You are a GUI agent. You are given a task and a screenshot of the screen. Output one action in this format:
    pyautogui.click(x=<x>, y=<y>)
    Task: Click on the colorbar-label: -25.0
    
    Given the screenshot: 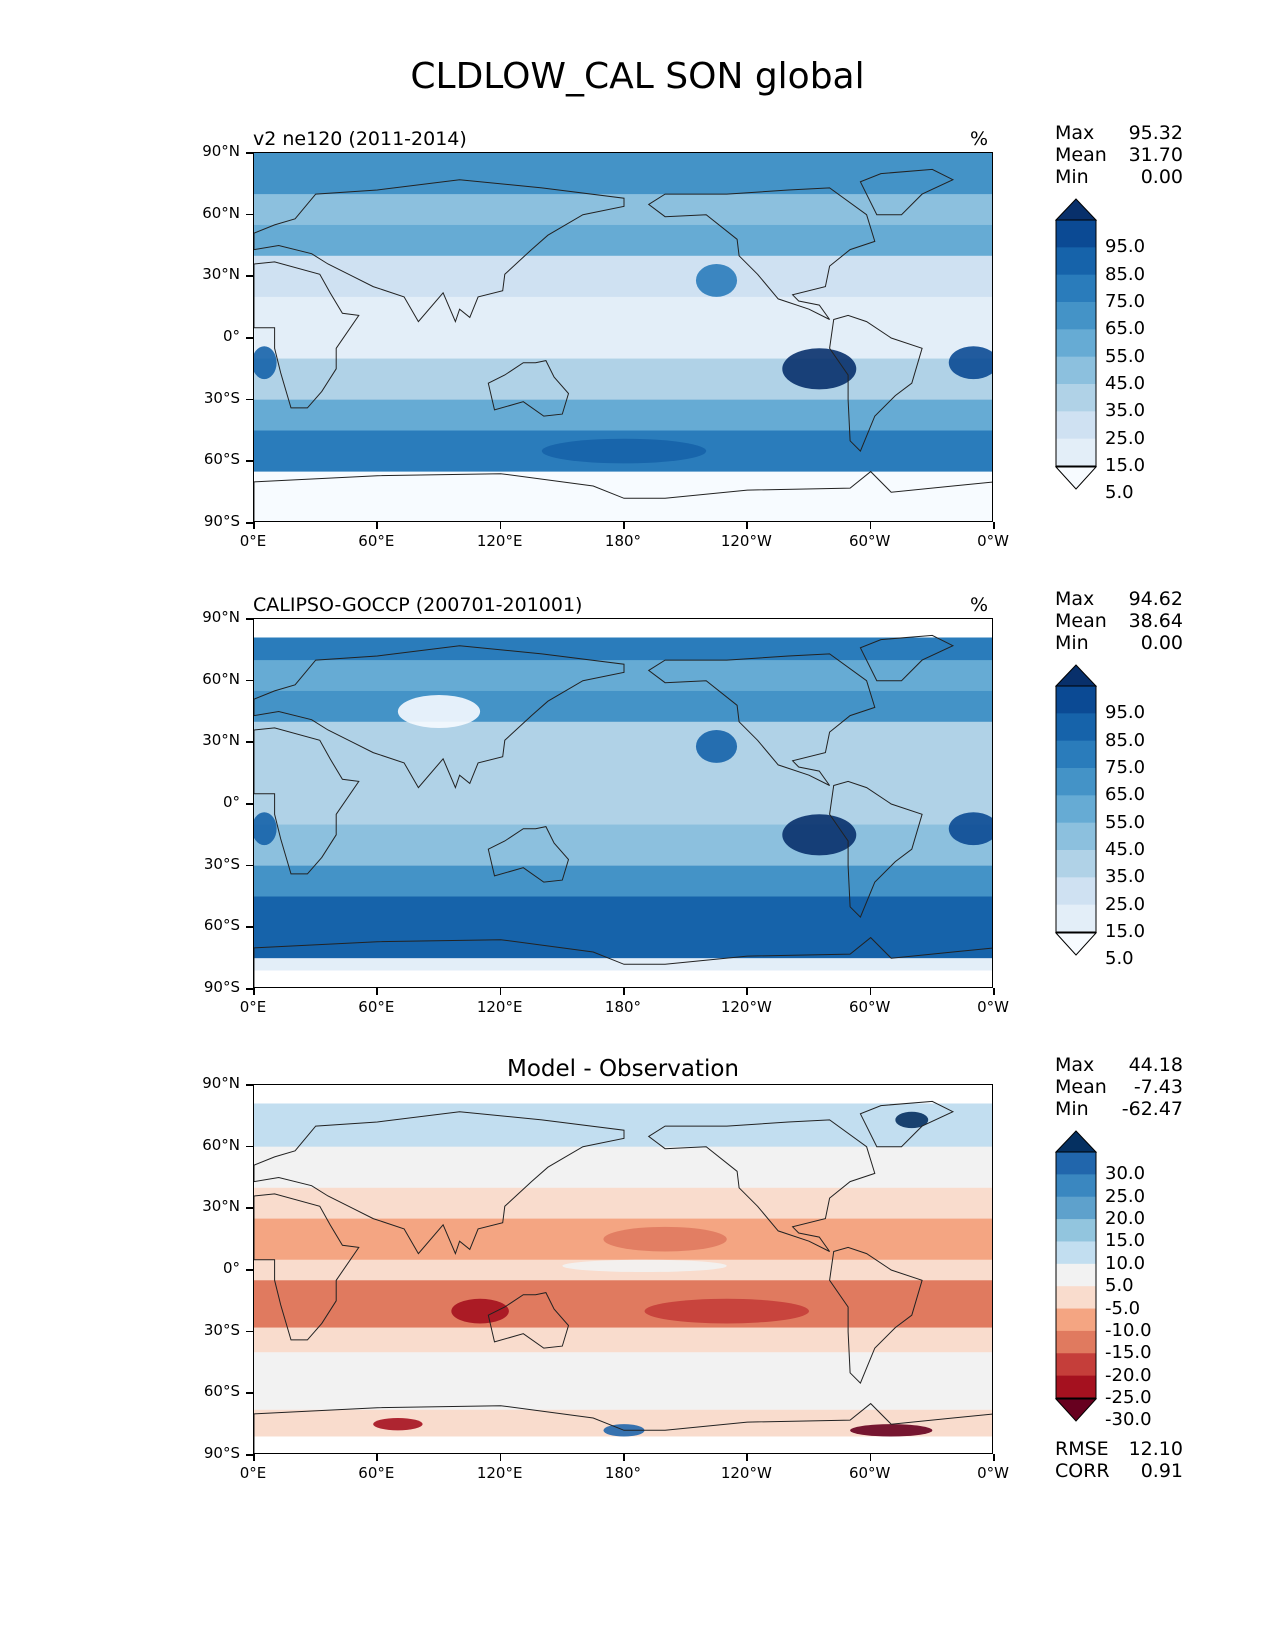 What is the action you would take?
    pyautogui.click(x=1128, y=1397)
    